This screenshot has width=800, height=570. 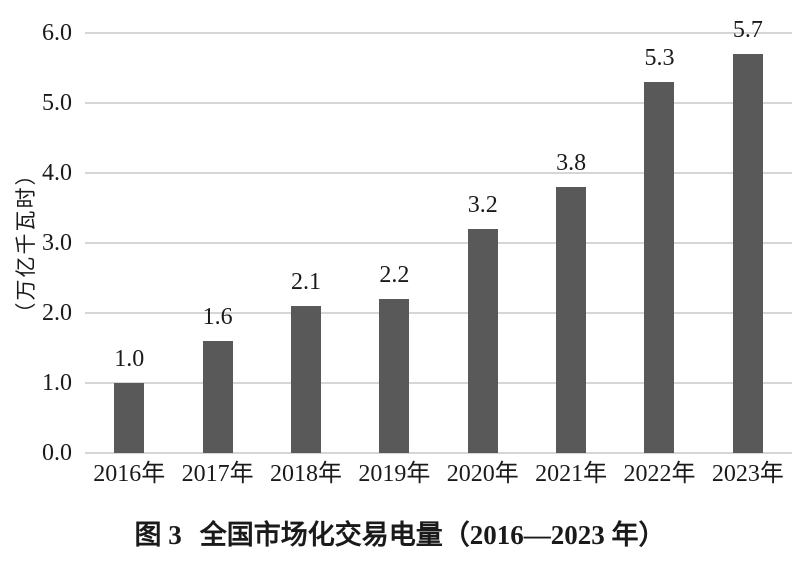 What do you see at coordinates (747, 253) in the screenshot?
I see `bar-2023年` at bounding box center [747, 253].